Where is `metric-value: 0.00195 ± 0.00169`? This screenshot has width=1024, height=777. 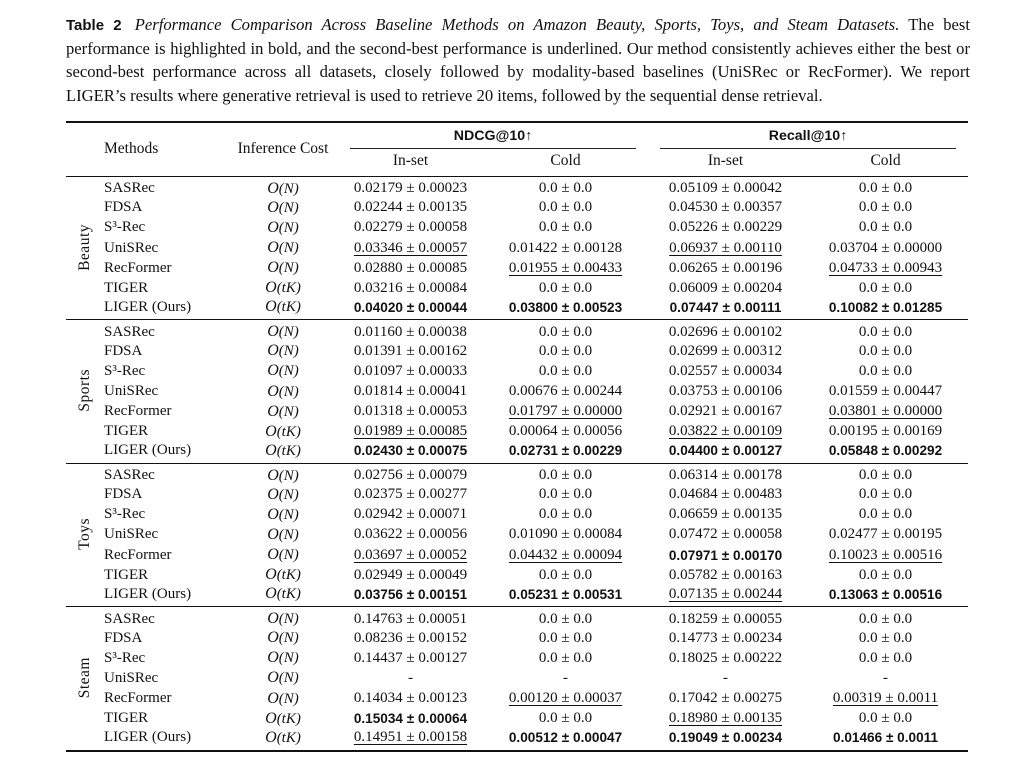
metric-value: 0.00195 ± 0.00169 is located at coordinates (885, 431).